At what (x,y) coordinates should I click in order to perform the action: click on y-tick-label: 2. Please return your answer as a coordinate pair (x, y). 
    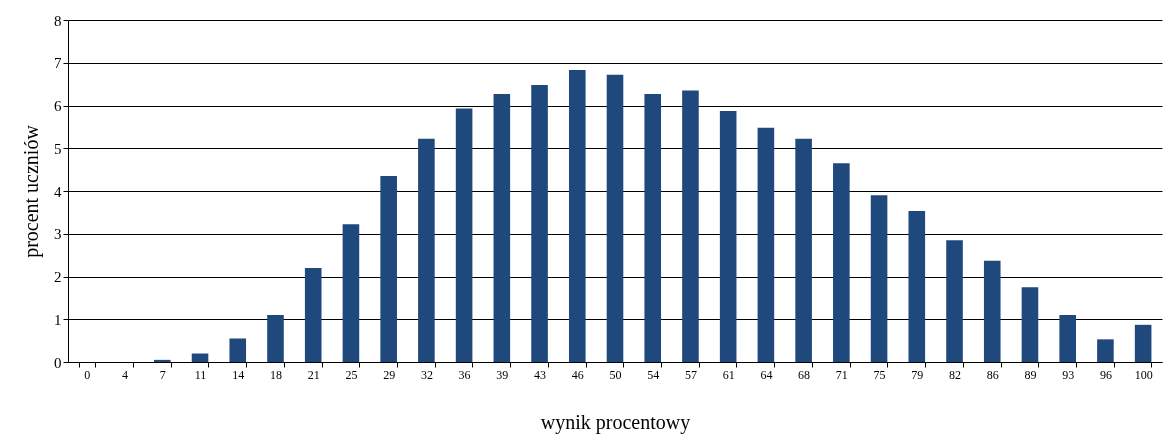
    Looking at the image, I should click on (58, 277).